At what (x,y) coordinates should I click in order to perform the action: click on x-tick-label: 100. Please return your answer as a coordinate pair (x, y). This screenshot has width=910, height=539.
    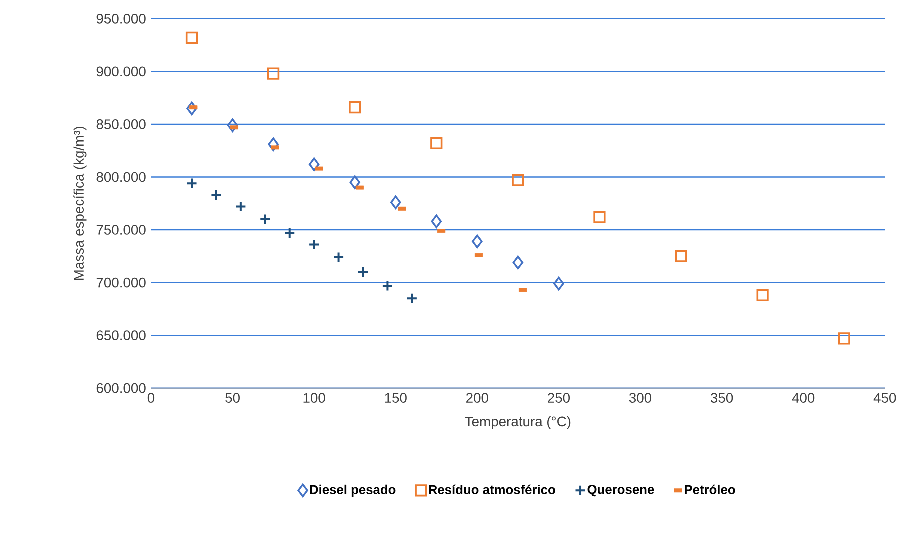
    Looking at the image, I should click on (315, 398).